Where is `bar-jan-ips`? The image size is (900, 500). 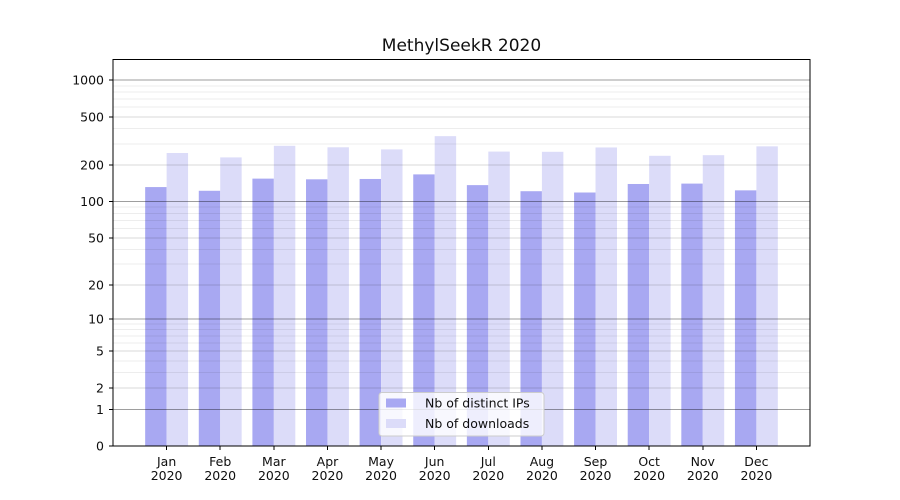
bar-jan-ips is located at coordinates (156, 316).